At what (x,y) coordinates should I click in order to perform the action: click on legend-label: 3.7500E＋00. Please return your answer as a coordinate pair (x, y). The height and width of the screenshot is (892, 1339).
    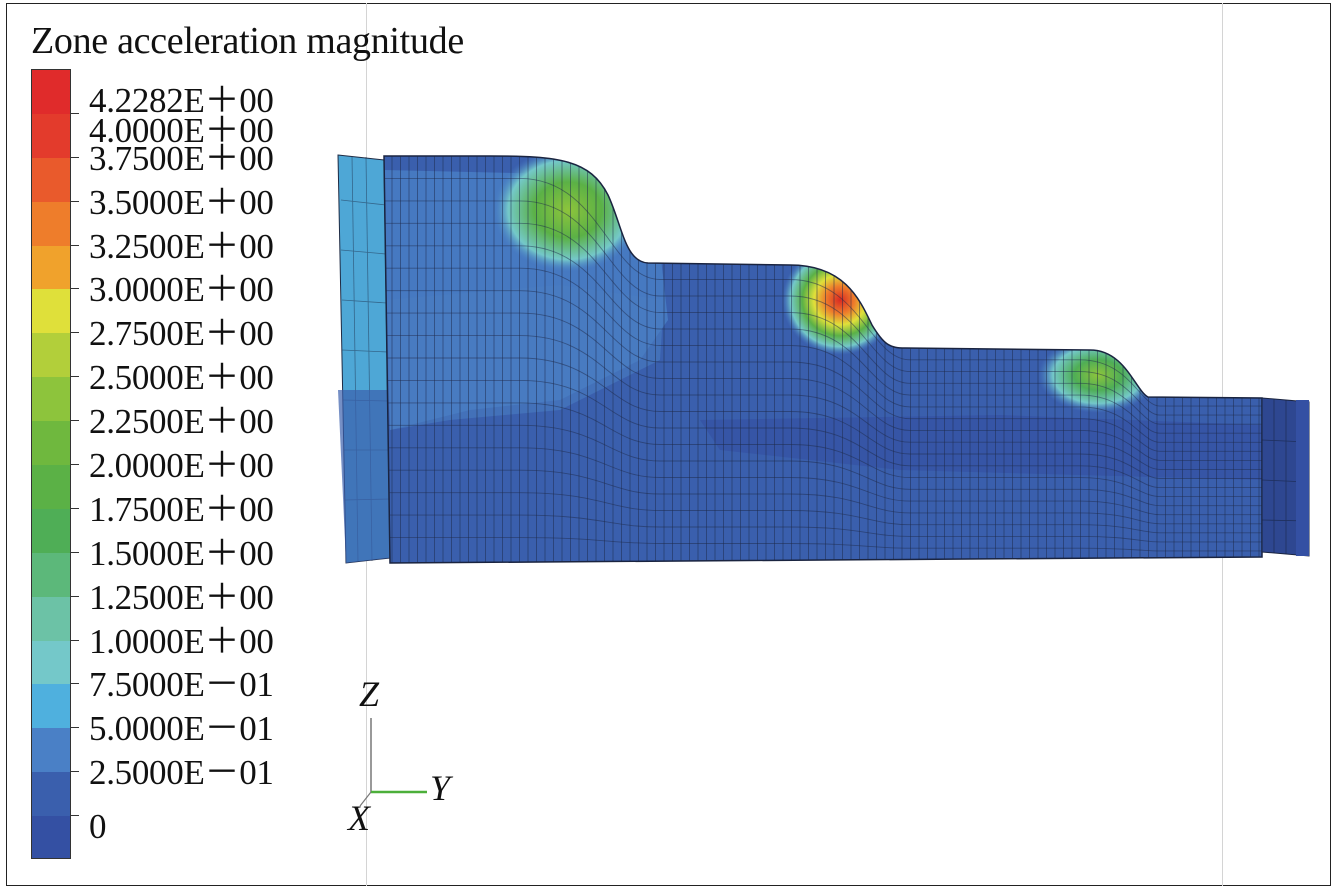
    Looking at the image, I should click on (181, 158).